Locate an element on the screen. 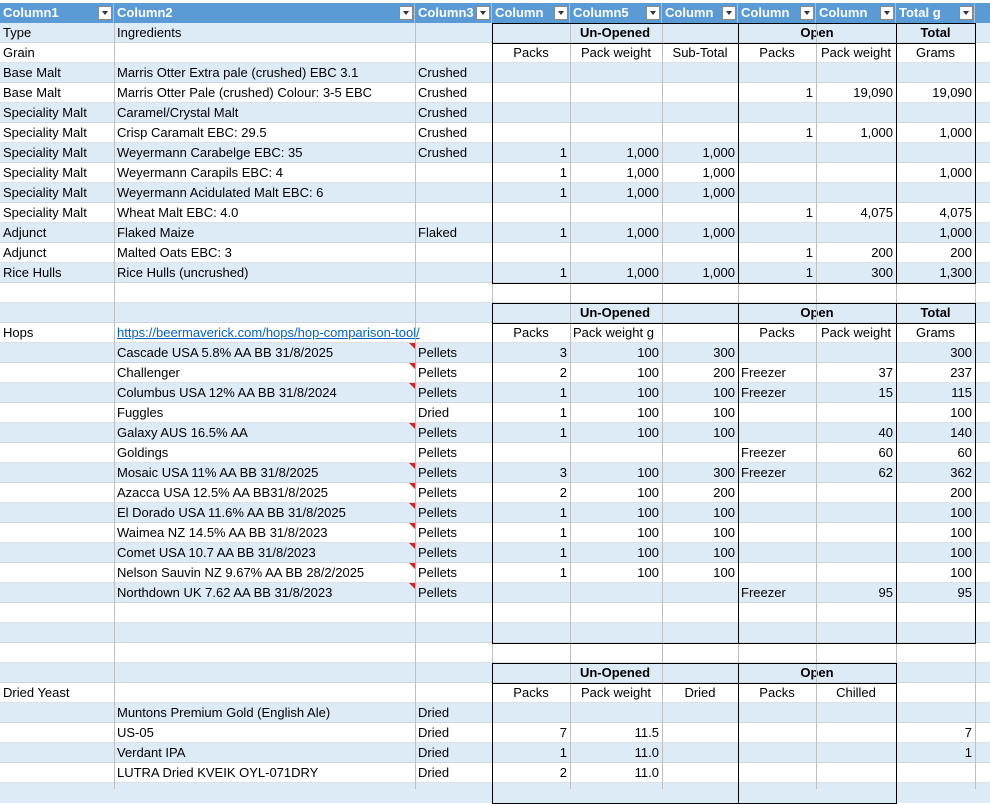 This screenshot has height=804, width=990. hops-sub-col1: Hops is located at coordinates (18, 332).